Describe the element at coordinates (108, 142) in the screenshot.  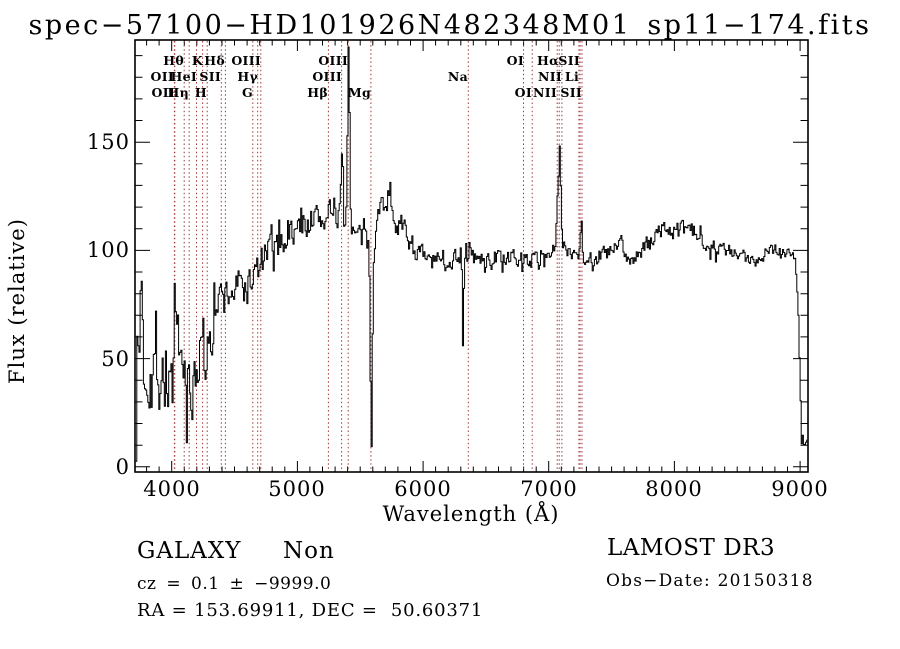
I see `y-tick-label: 150` at that location.